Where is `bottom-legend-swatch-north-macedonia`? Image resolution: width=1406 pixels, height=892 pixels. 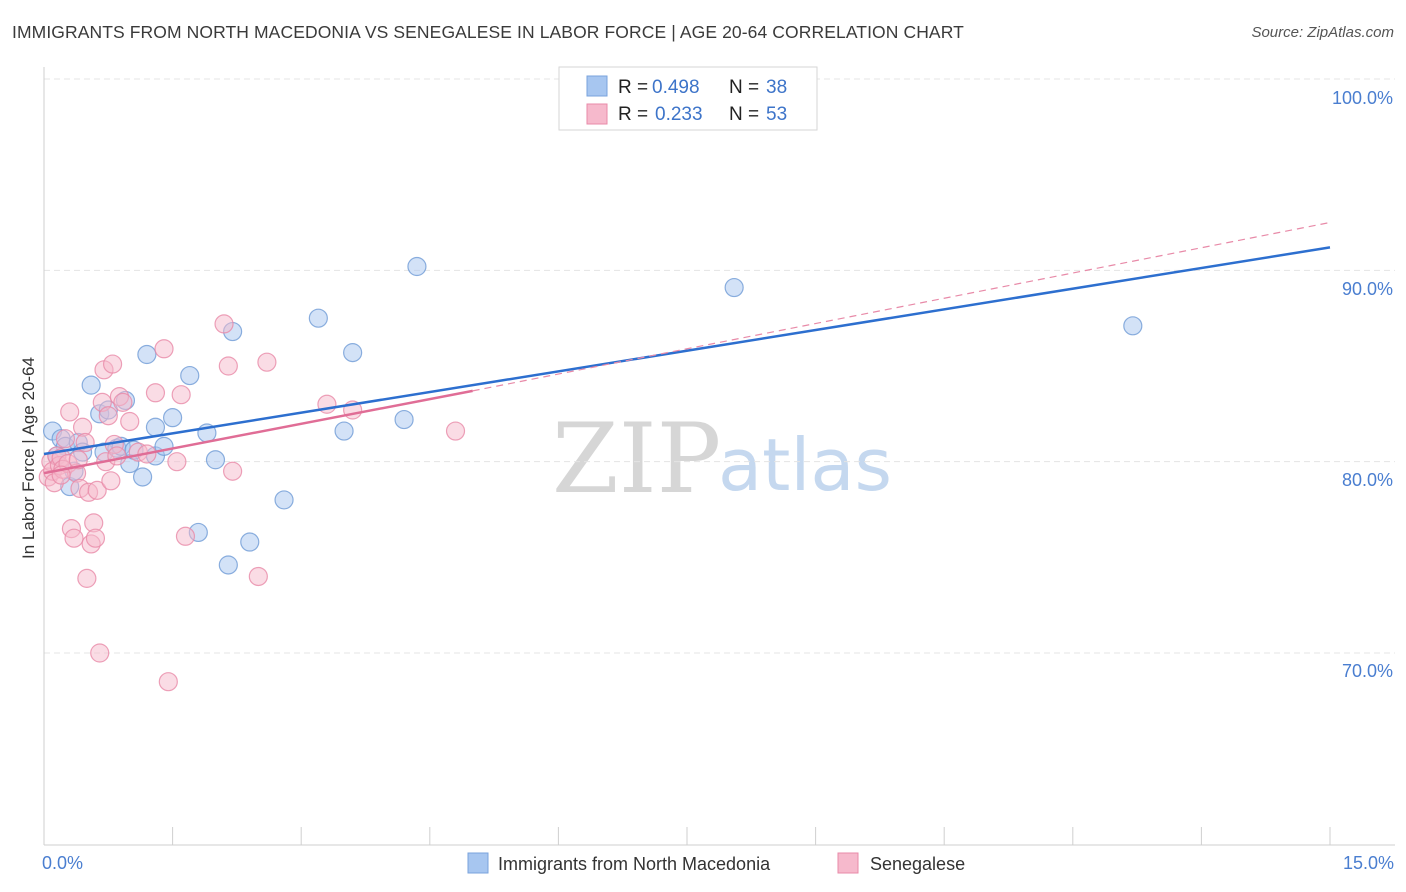 bottom-legend-swatch-north-macedonia is located at coordinates (478, 863).